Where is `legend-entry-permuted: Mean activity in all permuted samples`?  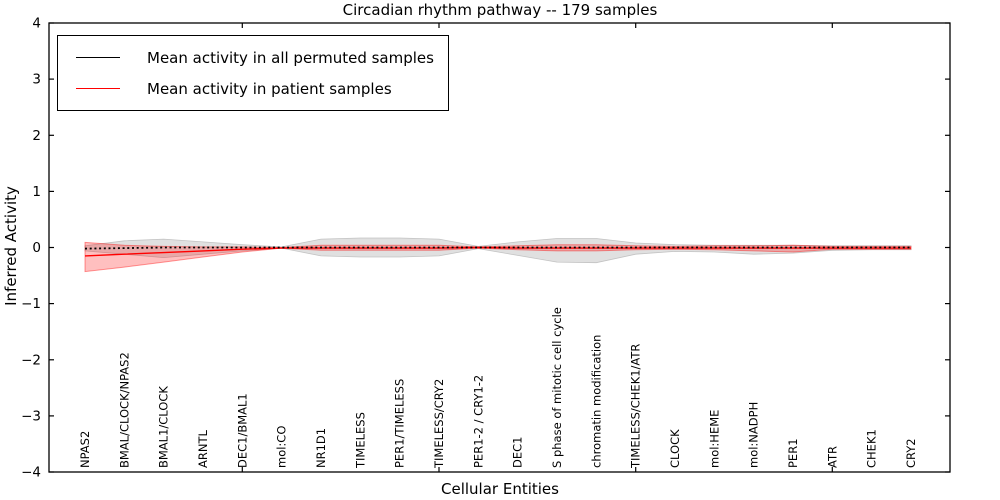 legend-entry-permuted: Mean activity in all permuted samples is located at coordinates (246, 57).